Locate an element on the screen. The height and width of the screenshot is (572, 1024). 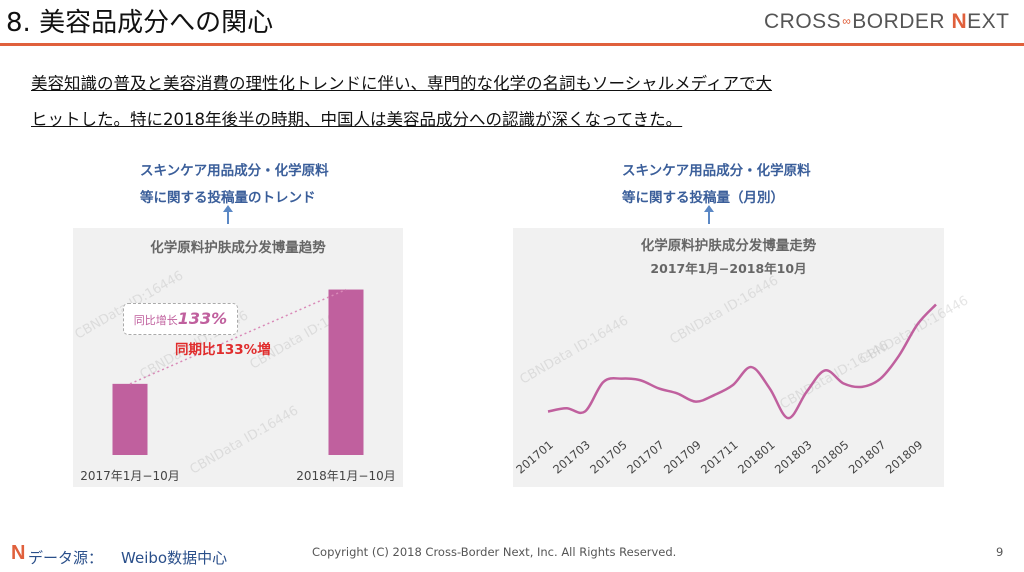
right-chart-caption: スキンケア用品成分・化学原料 等に関する投稿量（月別） is located at coordinates (716, 185).